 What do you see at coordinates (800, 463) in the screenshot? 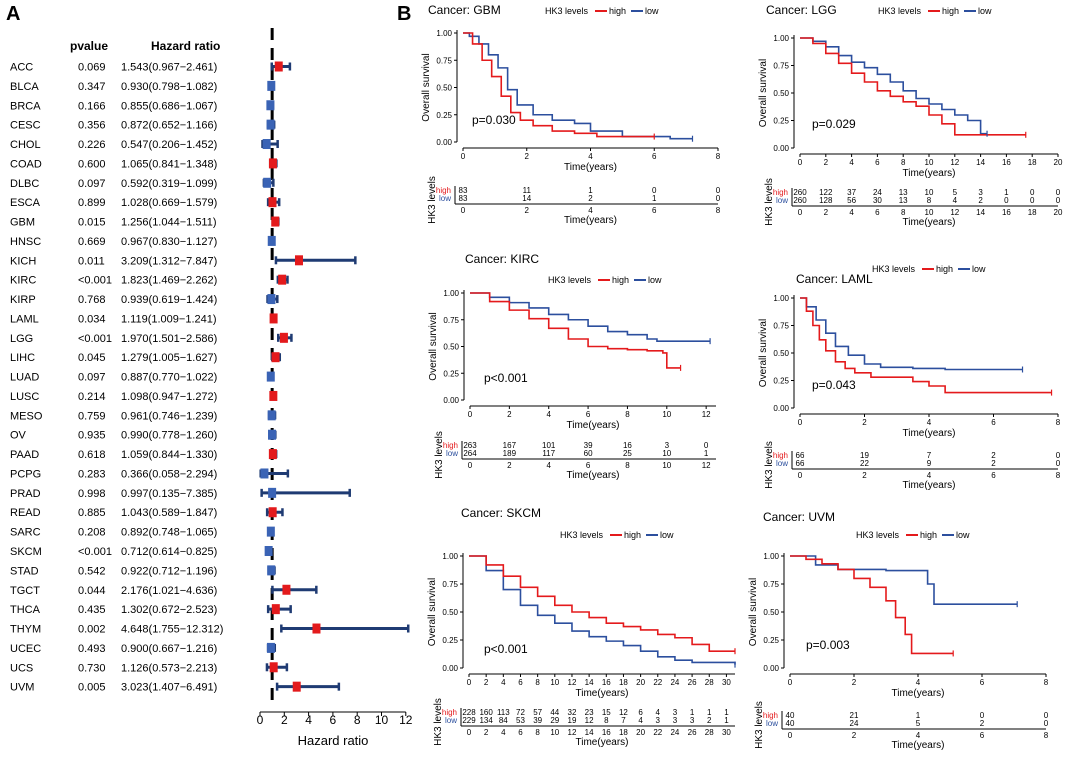
I see `km-risk-low-count: 66` at bounding box center [800, 463].